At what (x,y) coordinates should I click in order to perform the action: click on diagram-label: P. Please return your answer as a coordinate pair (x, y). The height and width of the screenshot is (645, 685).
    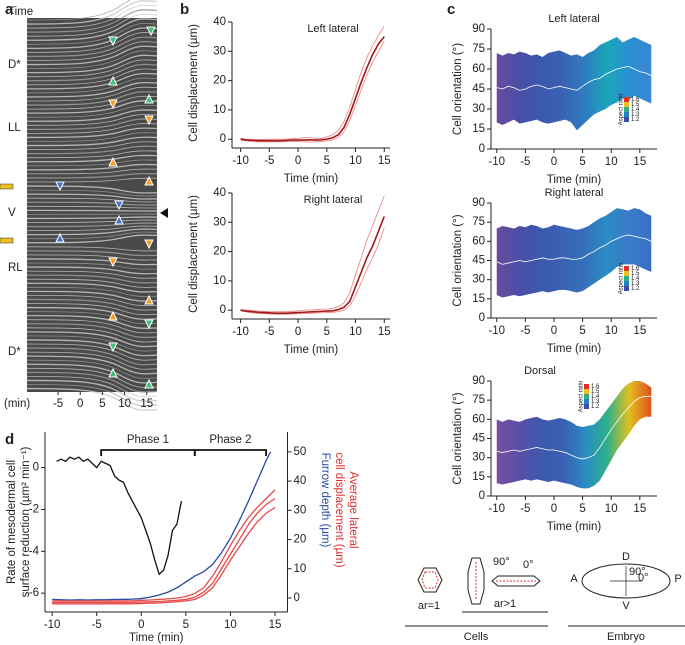
    Looking at the image, I should click on (677, 579).